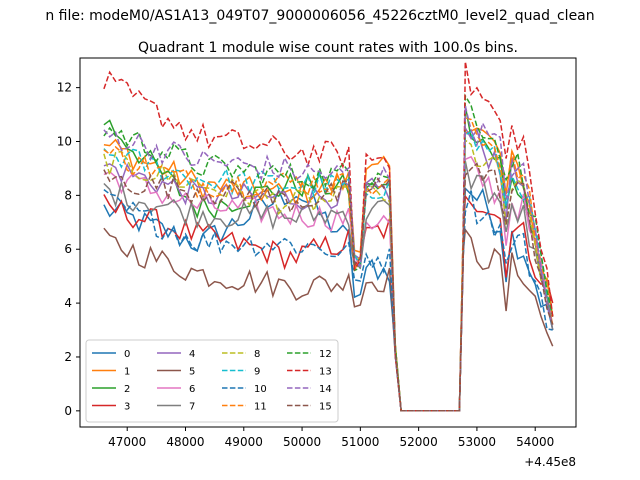 This screenshot has width=640, height=480. I want to click on legend-label: 7, so click(192, 407).